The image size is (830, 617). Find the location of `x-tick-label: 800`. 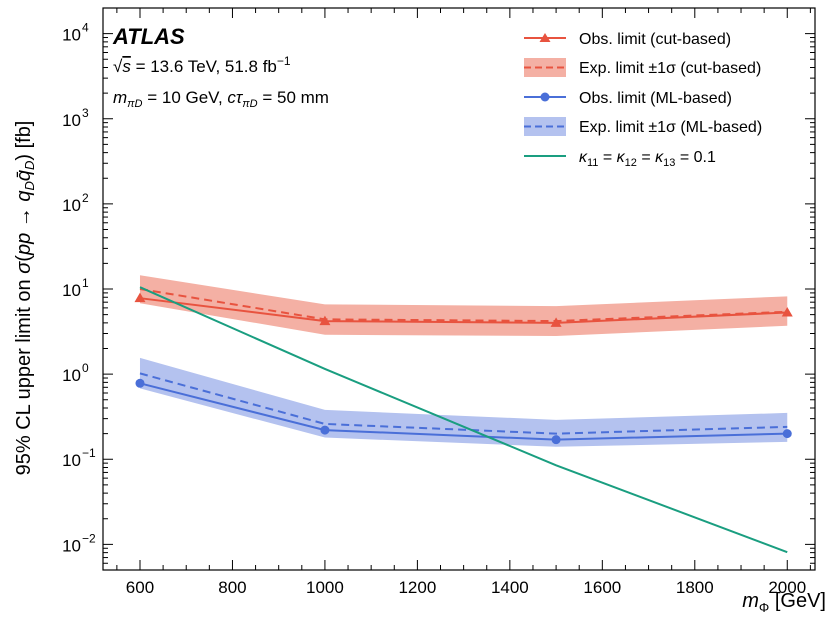

x-tick-label: 800 is located at coordinates (232, 587).